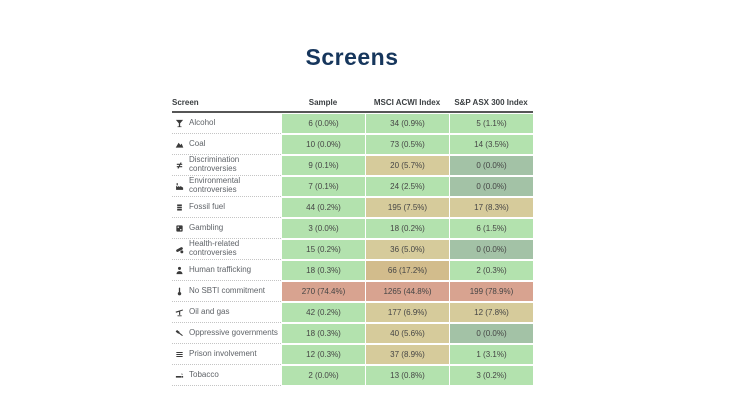 This screenshot has height=419, width=746. Describe the element at coordinates (179, 249) in the screenshot. I see `pills-icon` at that location.